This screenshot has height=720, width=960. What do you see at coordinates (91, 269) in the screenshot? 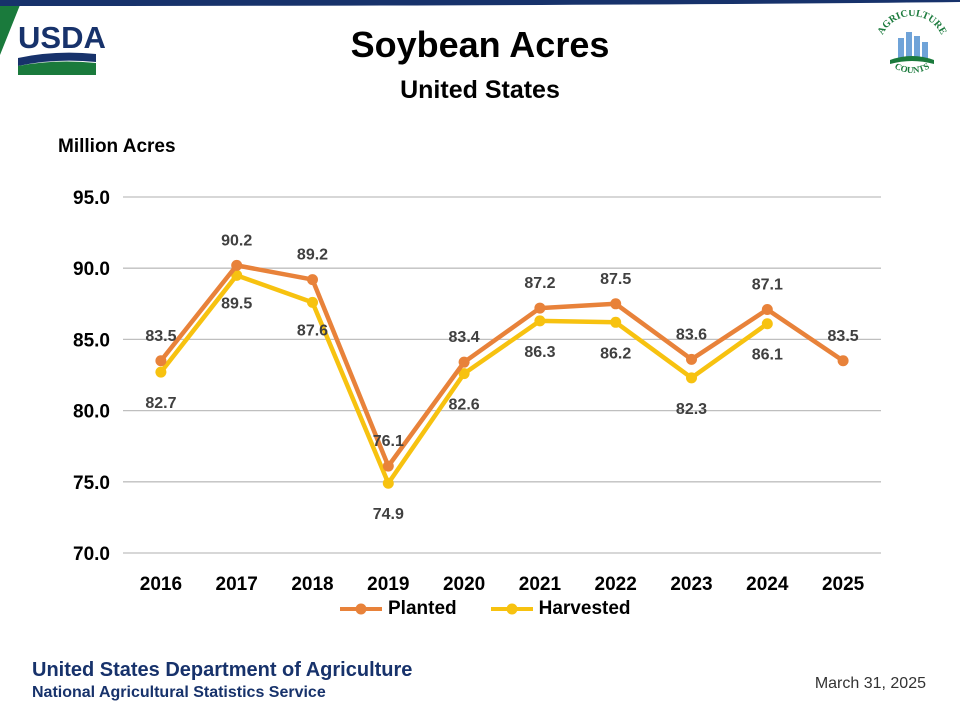
I see `y-tick-label: 90.0` at bounding box center [91, 269].